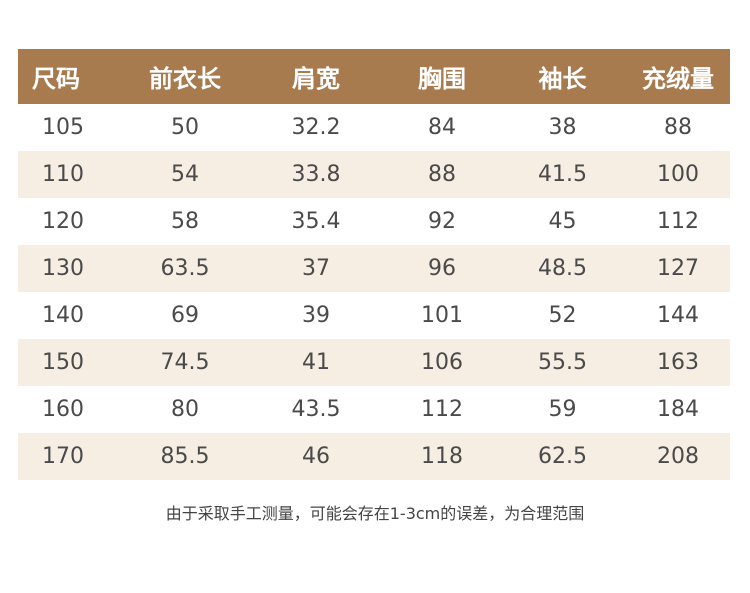 The image size is (750, 593). What do you see at coordinates (185, 315) in the screenshot?
I see `cell-front-length: 69` at bounding box center [185, 315].